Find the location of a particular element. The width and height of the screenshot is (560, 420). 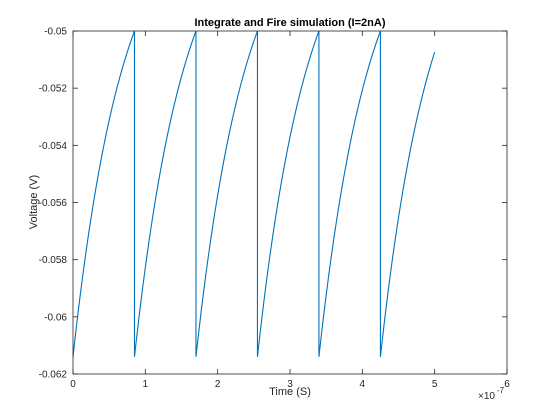

y-tick-label: -0.052 is located at coordinates (53, 89).